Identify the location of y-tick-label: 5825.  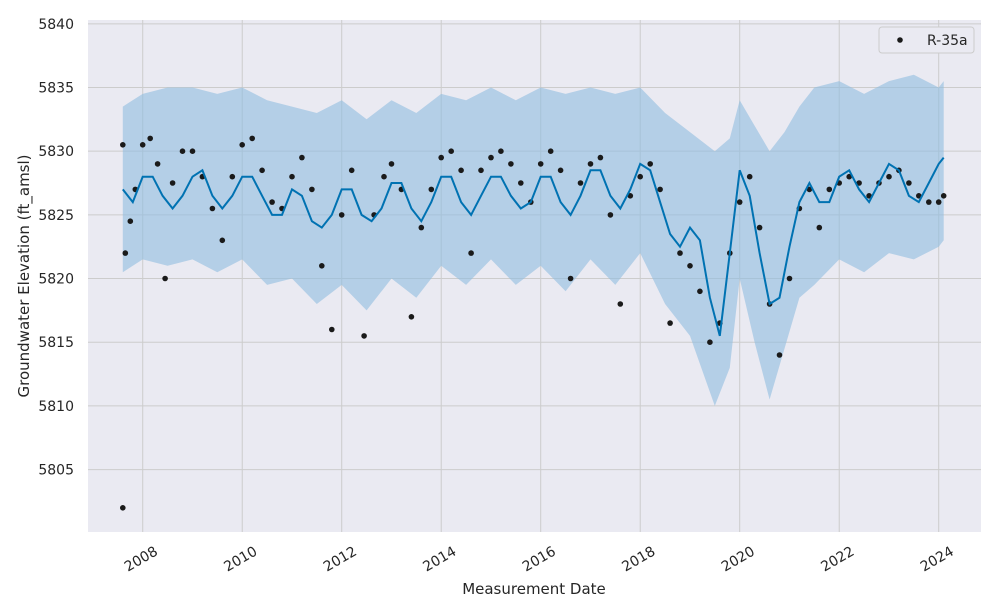
(56, 216).